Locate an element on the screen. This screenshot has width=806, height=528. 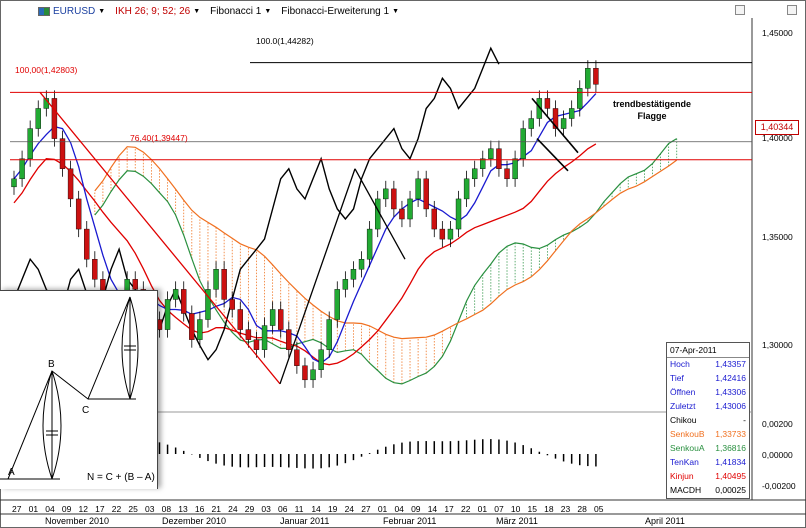
fibonacci-selector: Fibonacci 1 ▼ is located at coordinates (240, 11).